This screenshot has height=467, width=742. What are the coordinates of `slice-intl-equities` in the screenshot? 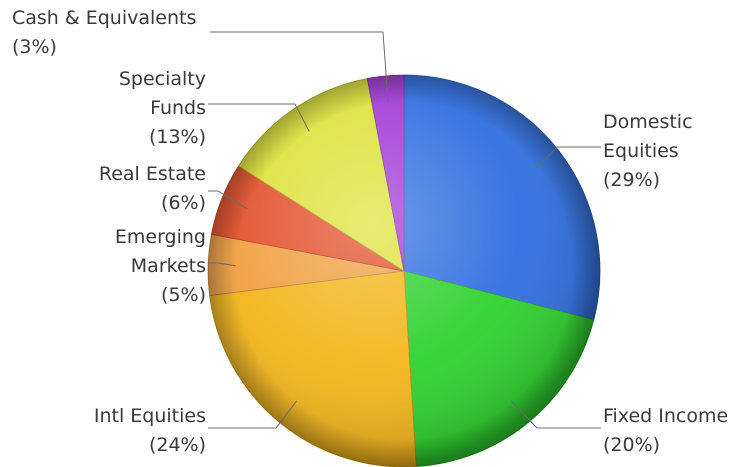 It's located at (313, 368).